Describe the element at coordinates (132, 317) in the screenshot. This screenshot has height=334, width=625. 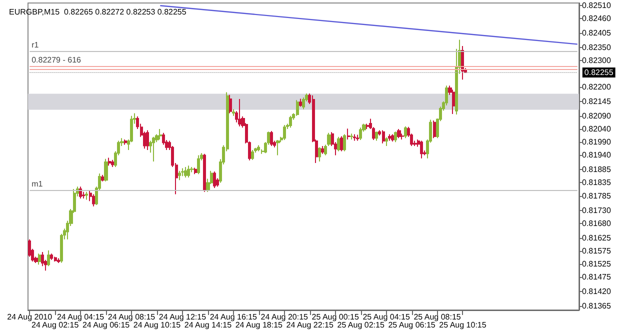
I see `x-tick-label: 24 Aug 08:15` at that location.